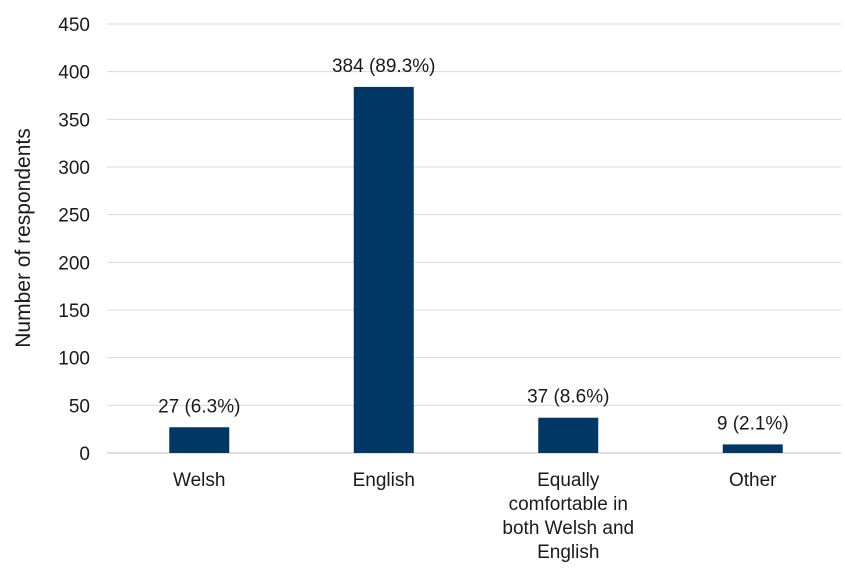  I want to click on x-category-line: comfortable in, so click(568, 504).